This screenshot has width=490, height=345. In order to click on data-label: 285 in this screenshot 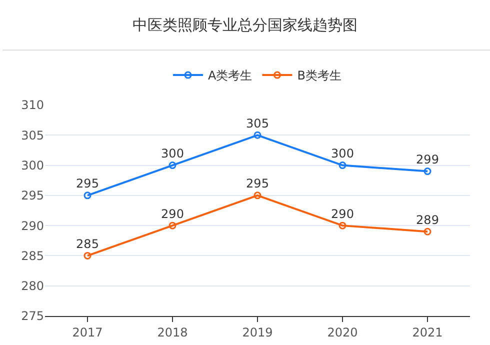, I will do `click(87, 243)`.